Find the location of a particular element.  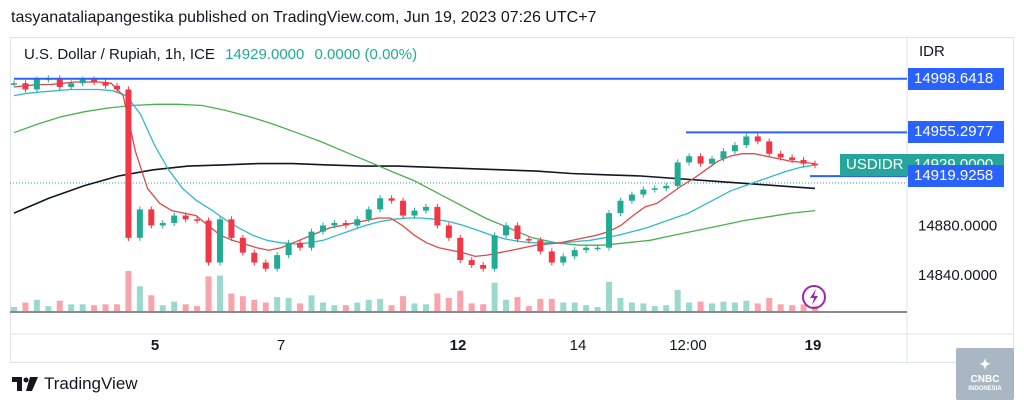

price-tick-label: 14880.0000 is located at coordinates (957, 225).